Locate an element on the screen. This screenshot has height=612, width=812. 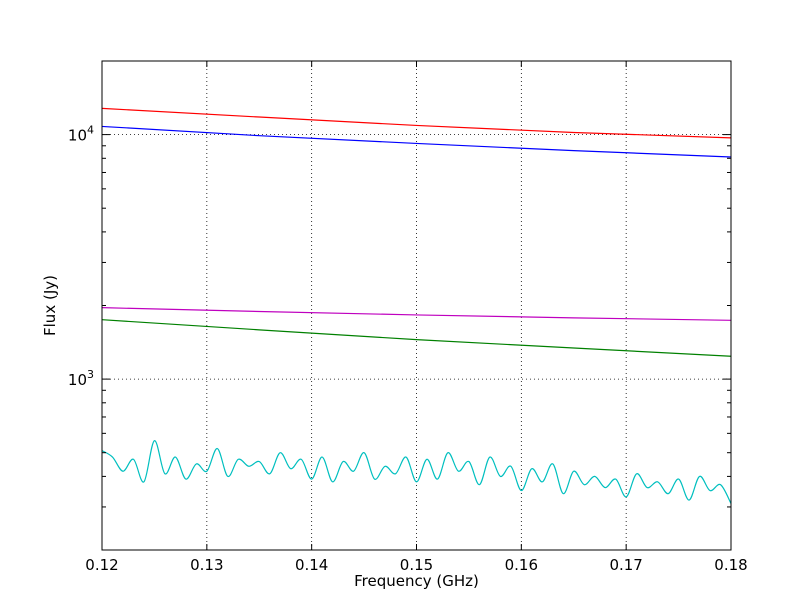
y-tick-label-exponent: 3 is located at coordinates (90, 374).